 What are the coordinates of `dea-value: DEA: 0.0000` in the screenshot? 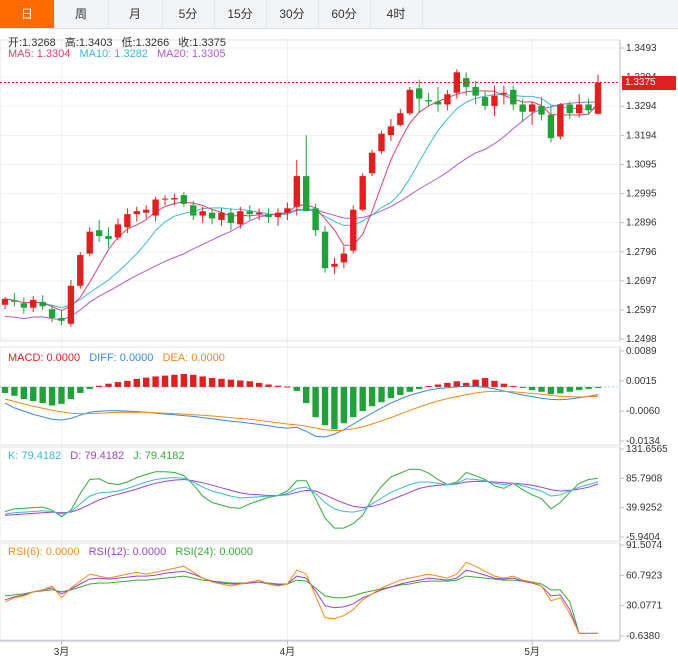 It's located at (193, 358).